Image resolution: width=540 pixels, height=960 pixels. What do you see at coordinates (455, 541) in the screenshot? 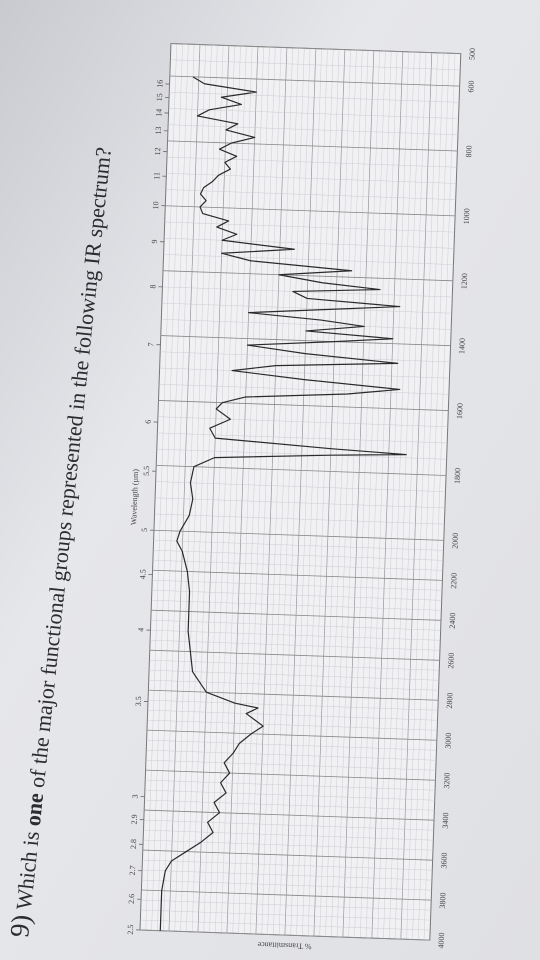
I see `x-tick-label: 2000` at bounding box center [455, 541].